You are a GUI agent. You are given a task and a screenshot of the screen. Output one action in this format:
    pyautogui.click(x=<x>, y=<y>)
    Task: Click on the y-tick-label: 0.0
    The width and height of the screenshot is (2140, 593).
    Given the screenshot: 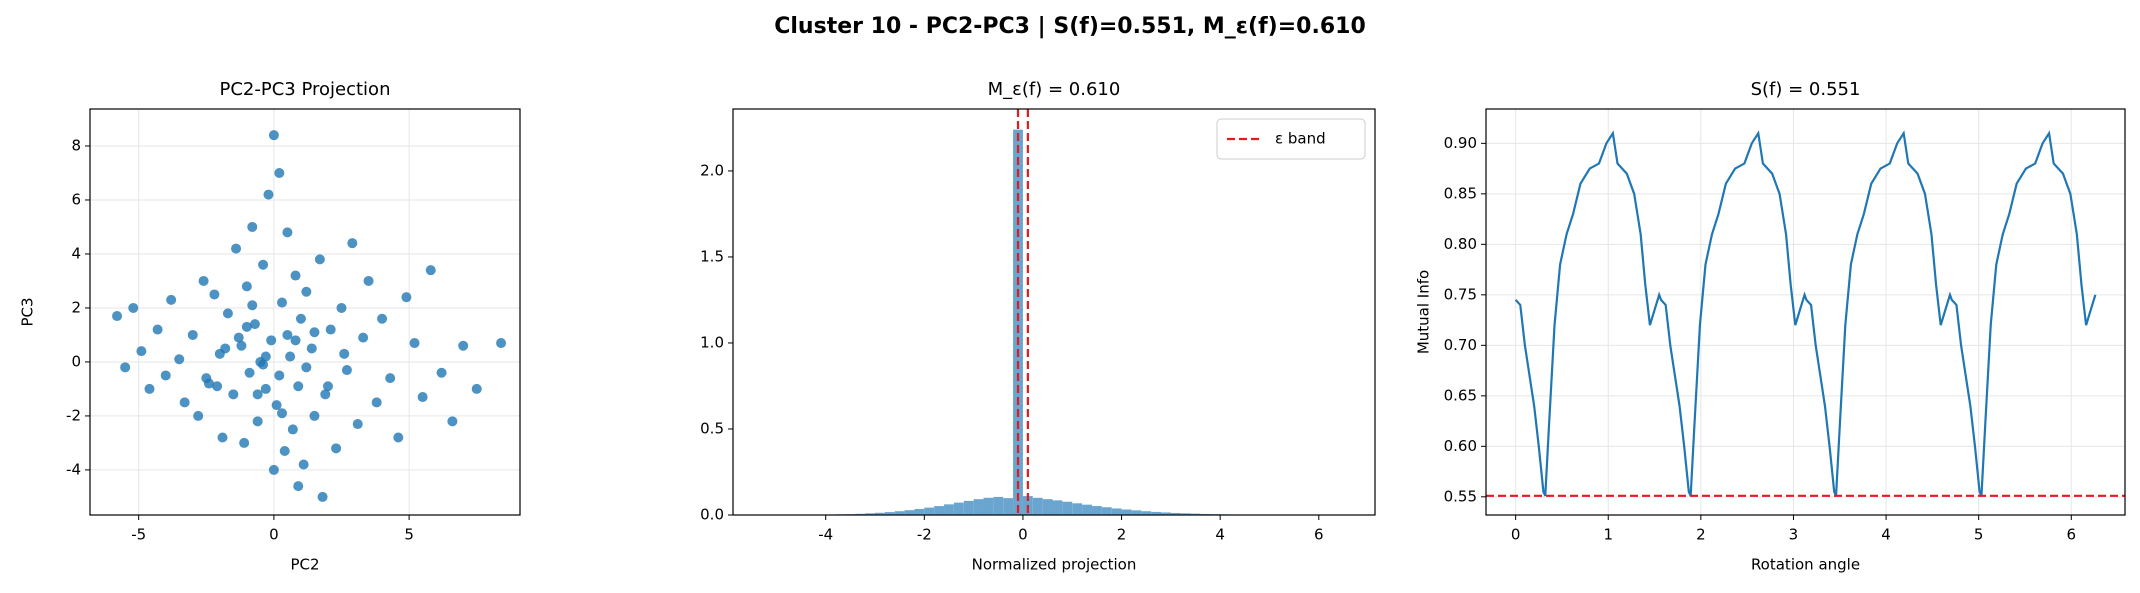 What is the action you would take?
    pyautogui.click(x=712, y=515)
    